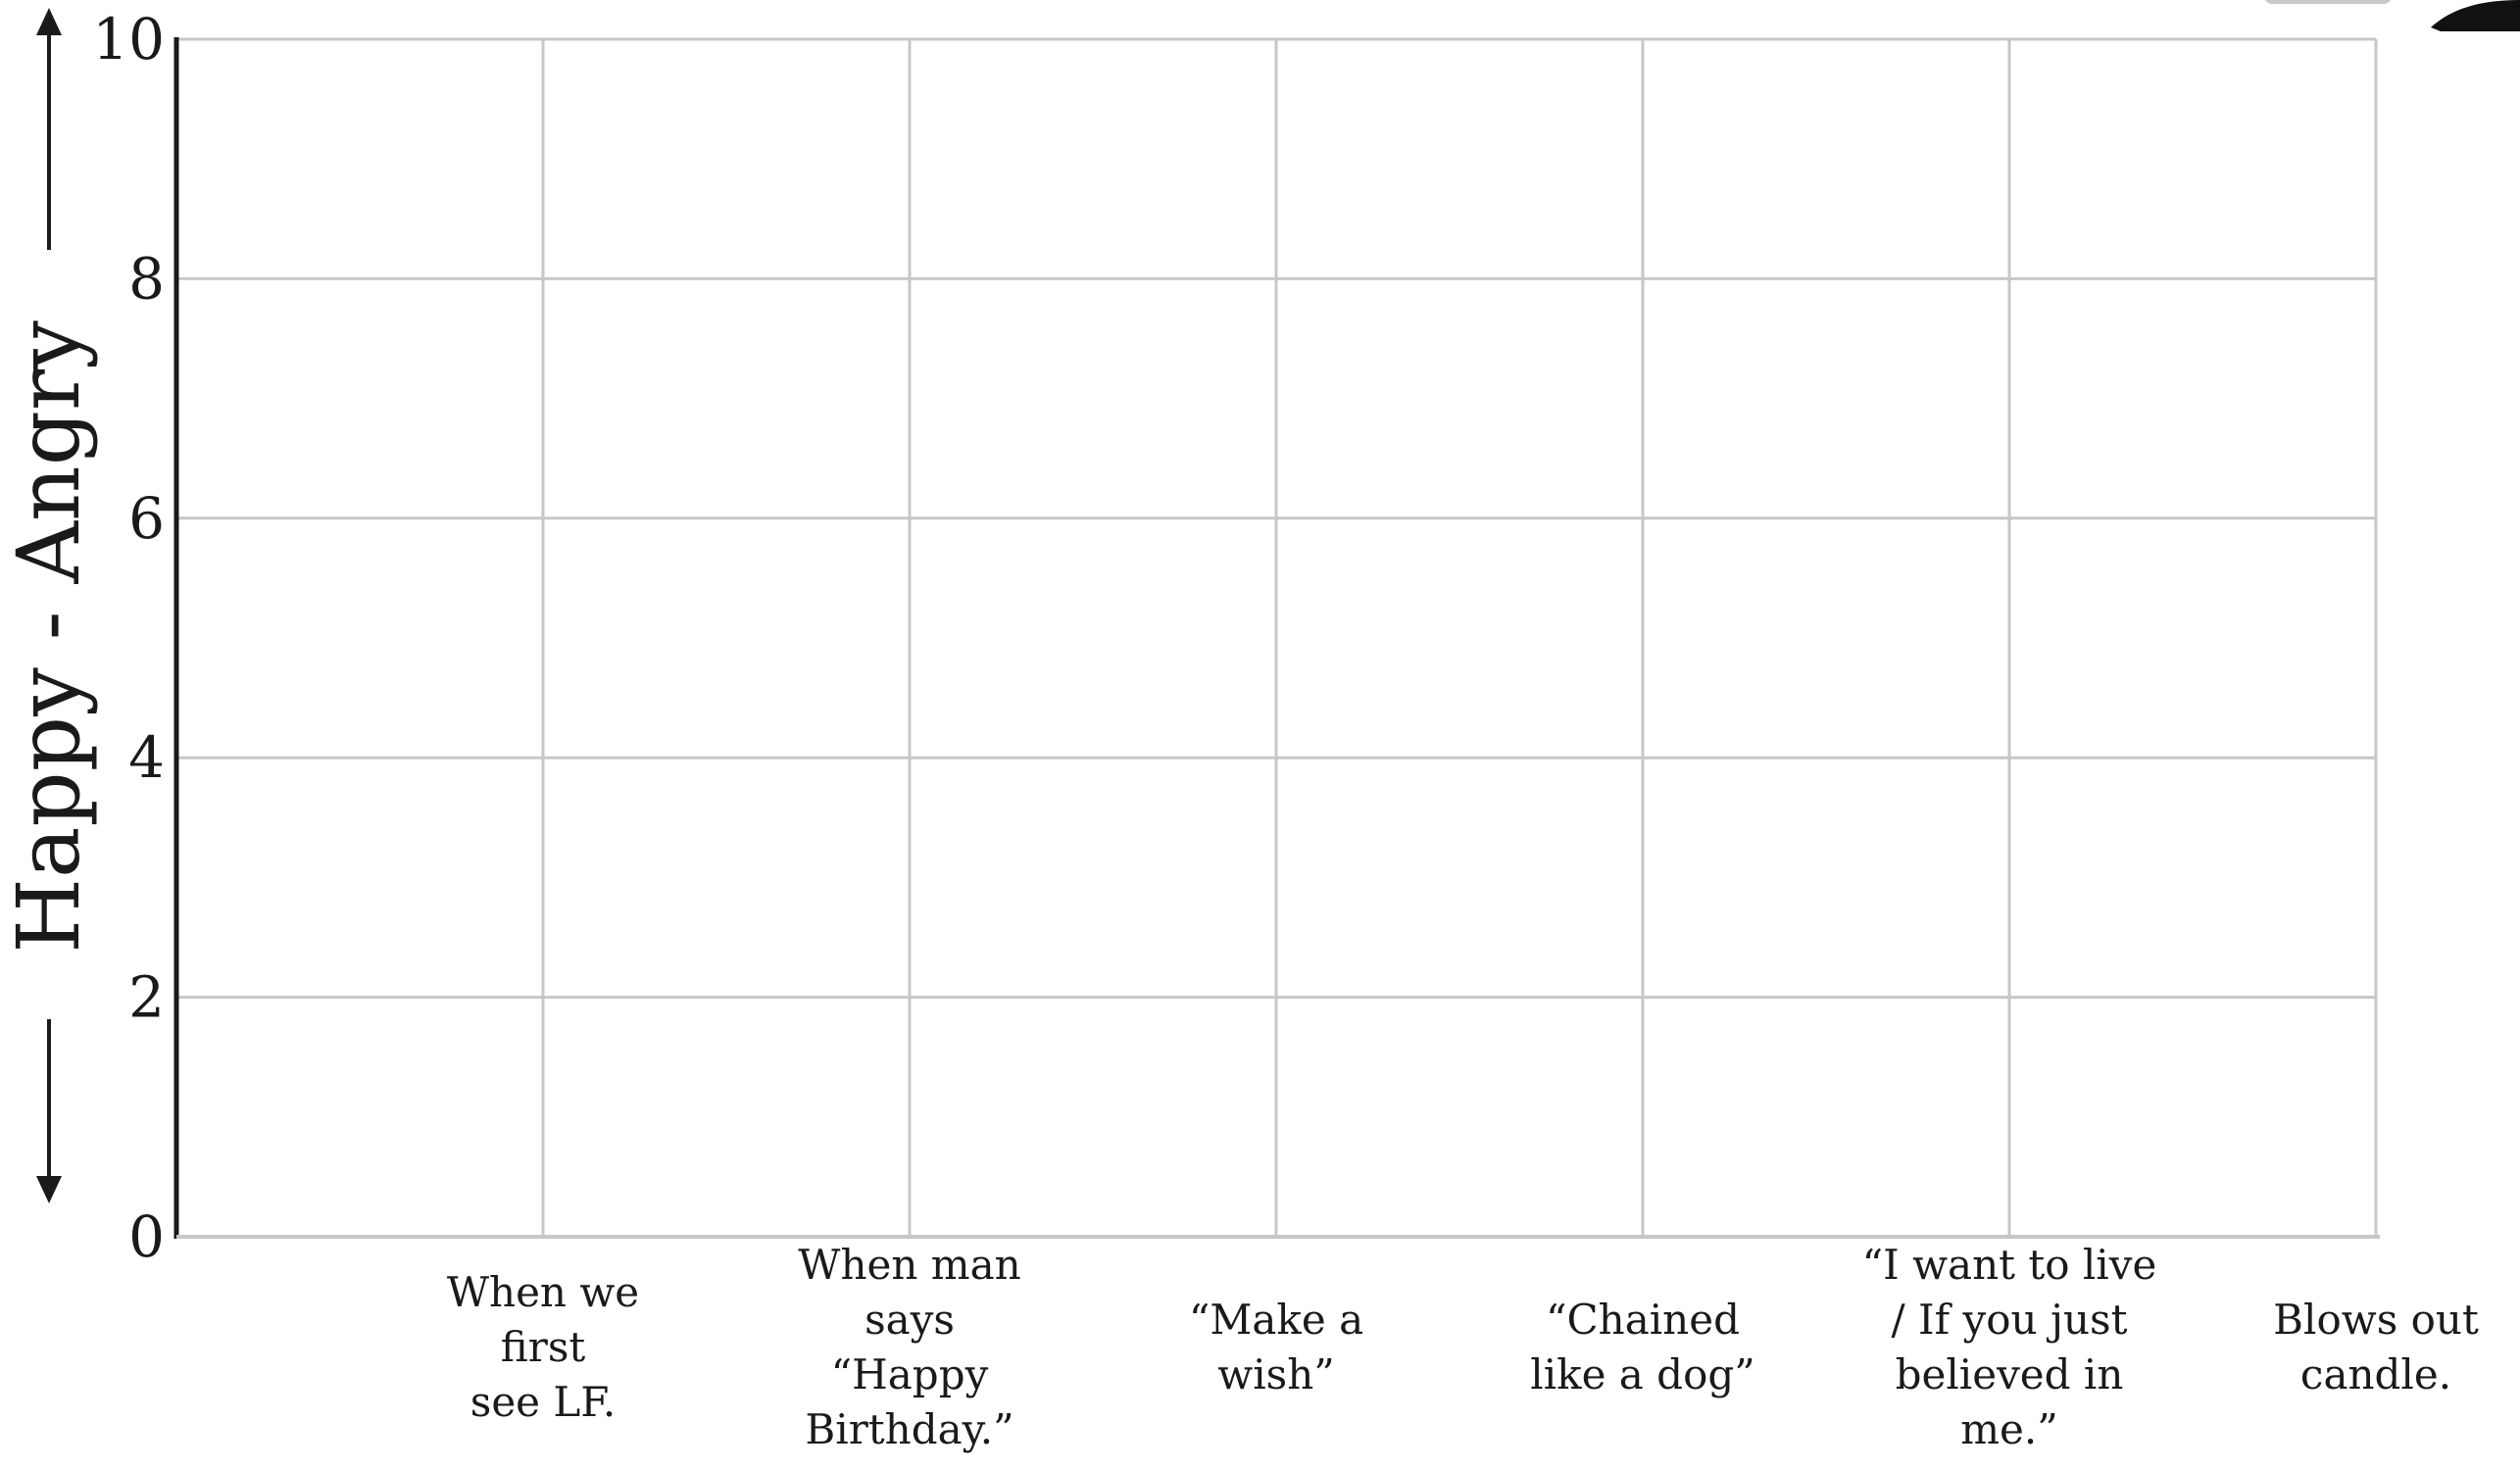 Image resolution: width=2520 pixels, height=1470 pixels. What do you see at coordinates (1642, 1347) in the screenshot?
I see `x-category-label: “Chained like a dog”` at bounding box center [1642, 1347].